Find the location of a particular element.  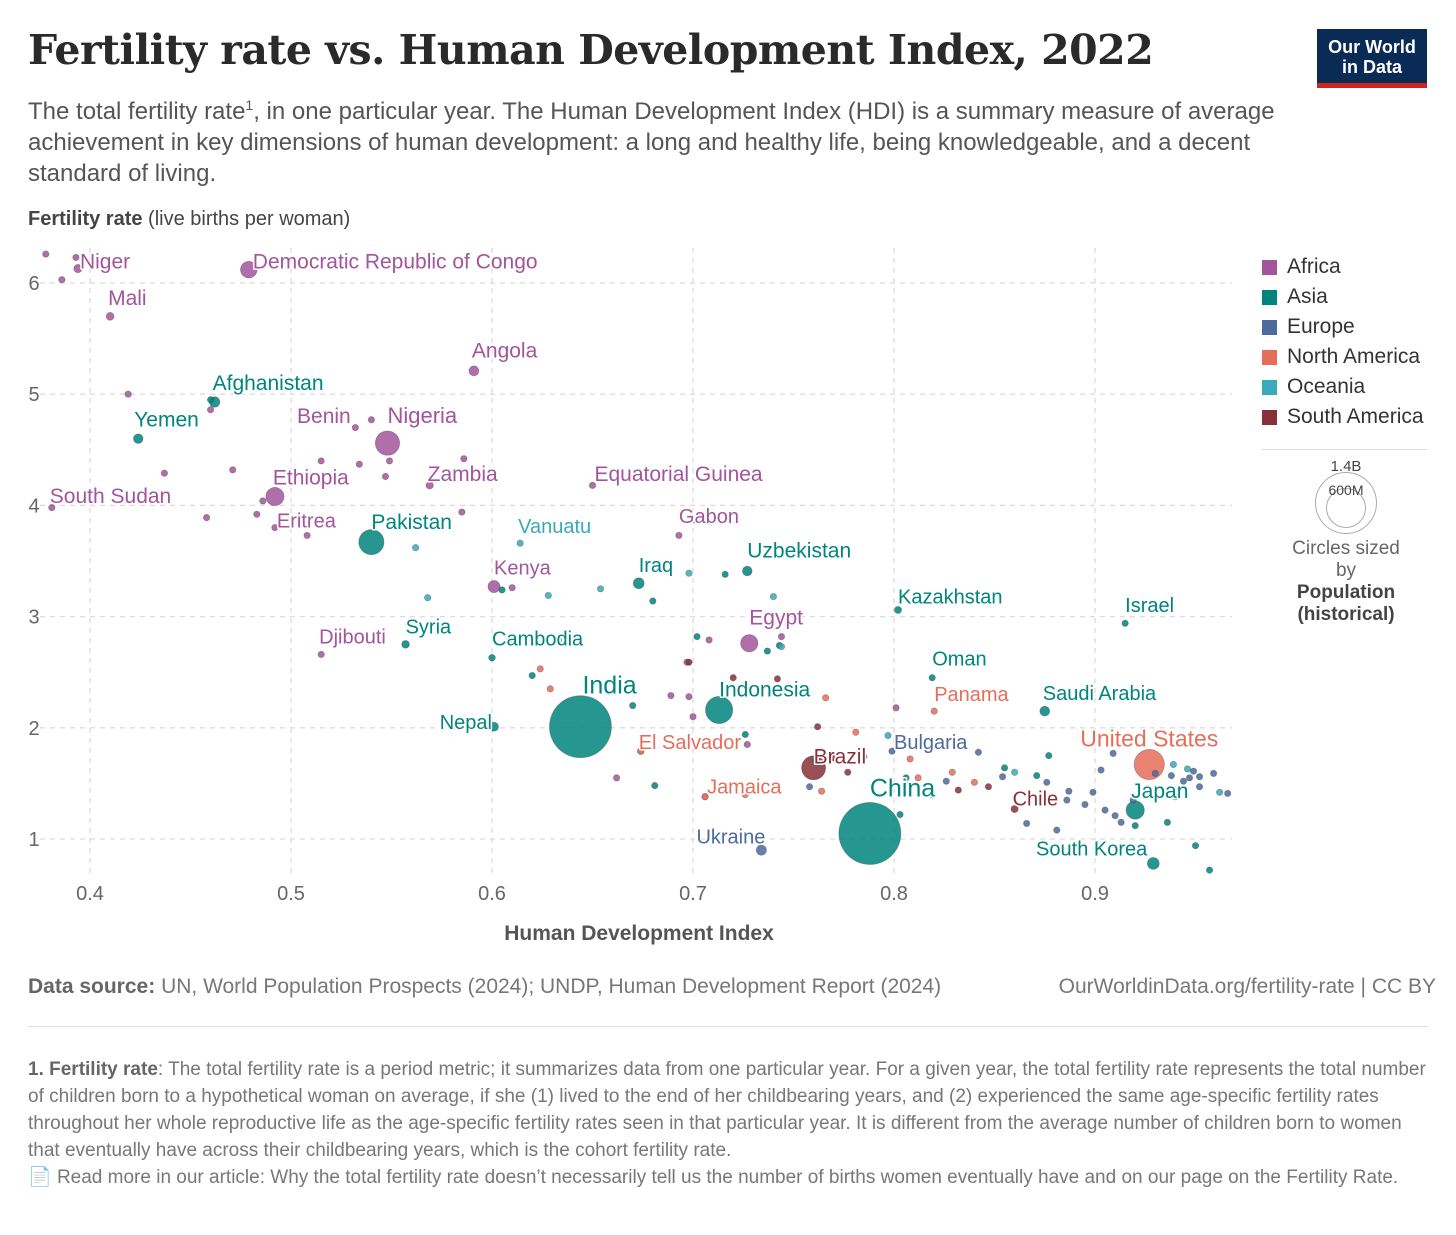

data-point-japan is located at coordinates (1135, 810).